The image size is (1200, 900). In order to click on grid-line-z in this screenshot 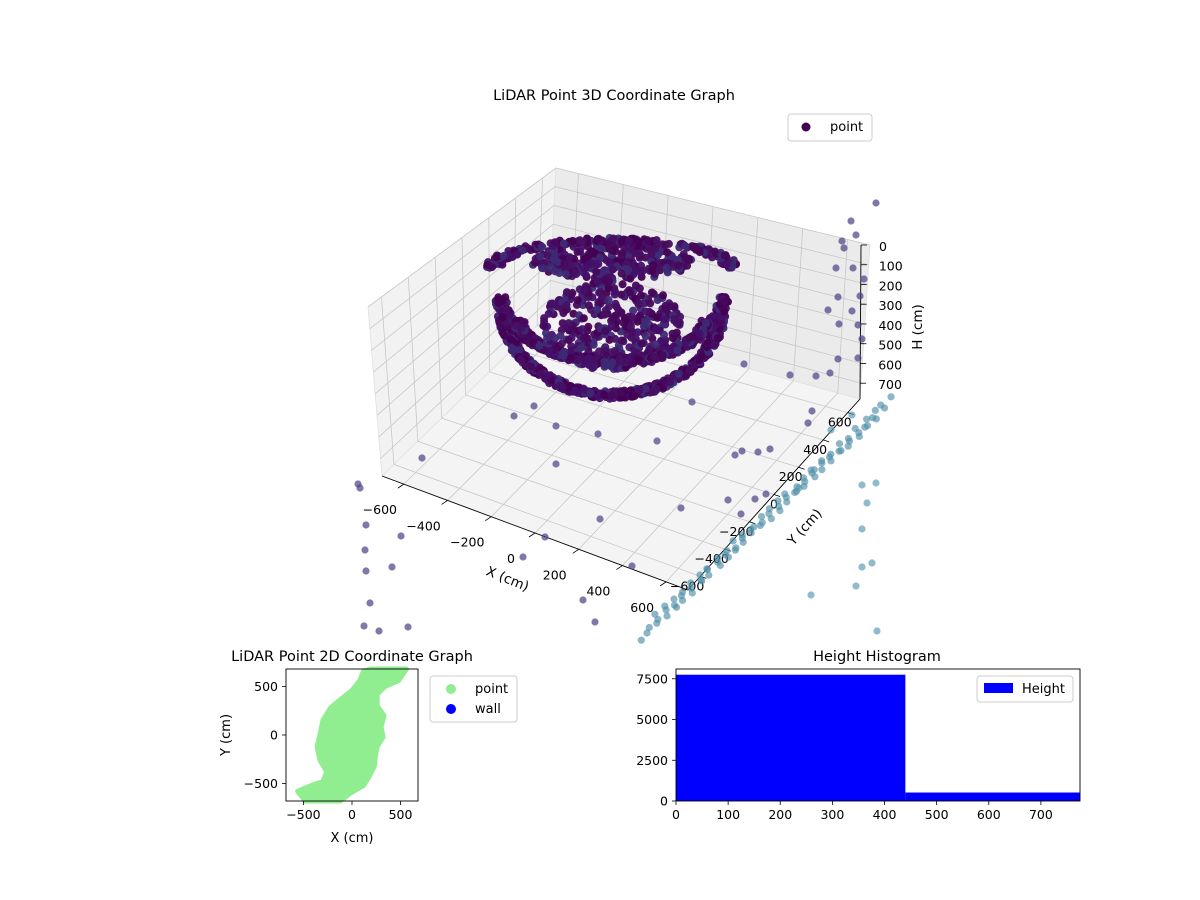, I will do `click(619, 237)`.